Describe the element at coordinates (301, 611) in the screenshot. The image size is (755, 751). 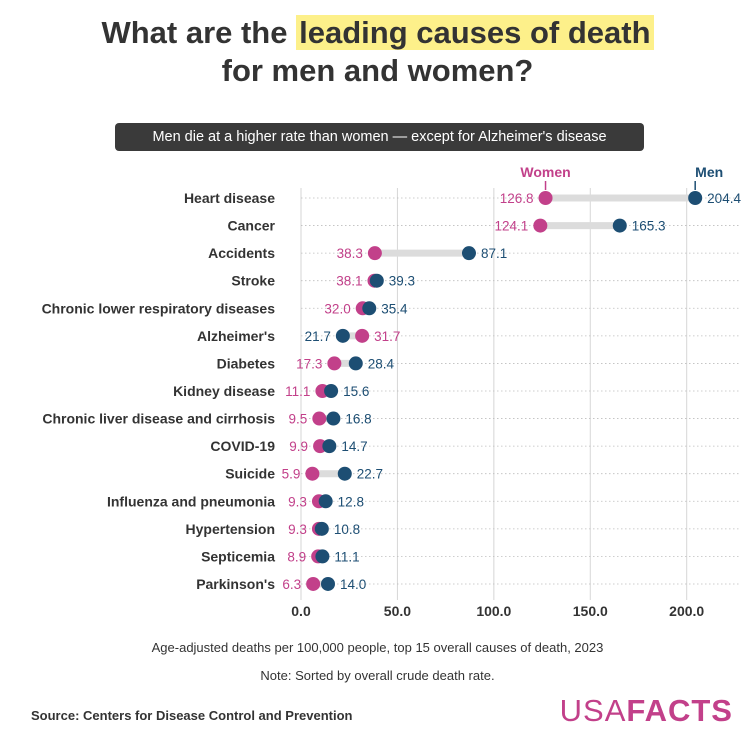
I see `x-tick-label: 0.0` at that location.